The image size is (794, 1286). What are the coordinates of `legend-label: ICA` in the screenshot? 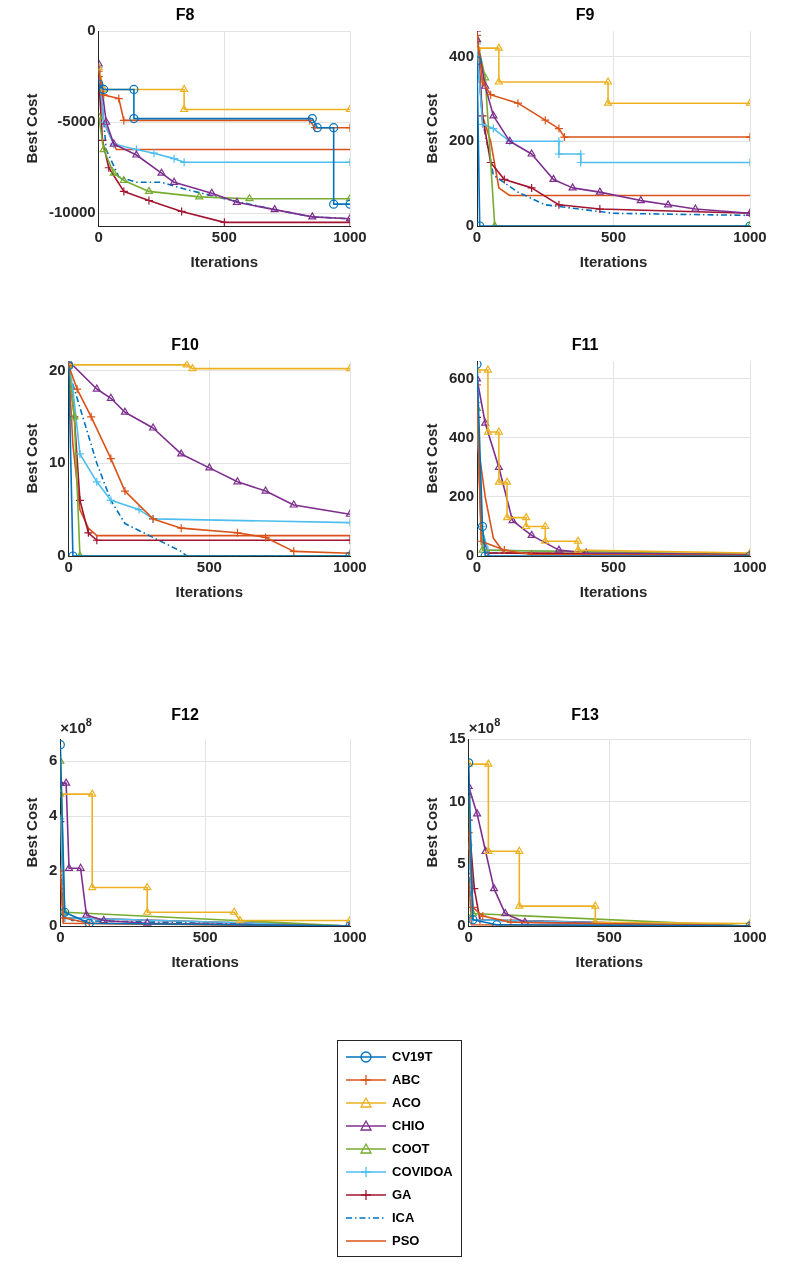 It's located at (403, 1217).